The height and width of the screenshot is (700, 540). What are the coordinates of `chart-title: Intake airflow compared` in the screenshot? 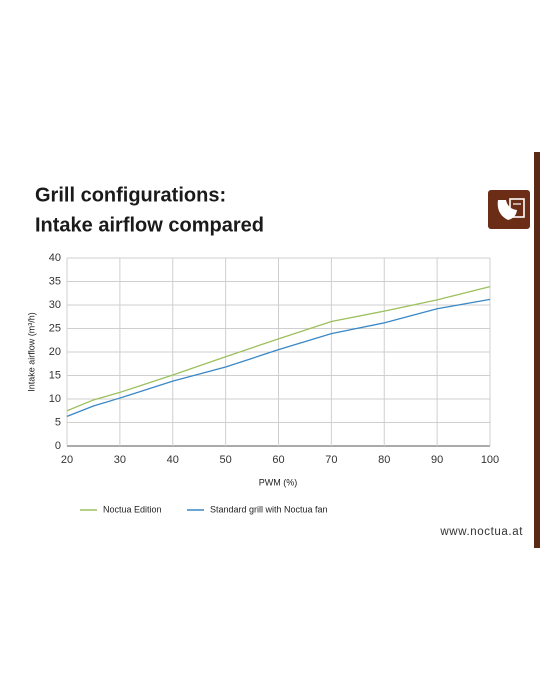 It's located at (149, 225).